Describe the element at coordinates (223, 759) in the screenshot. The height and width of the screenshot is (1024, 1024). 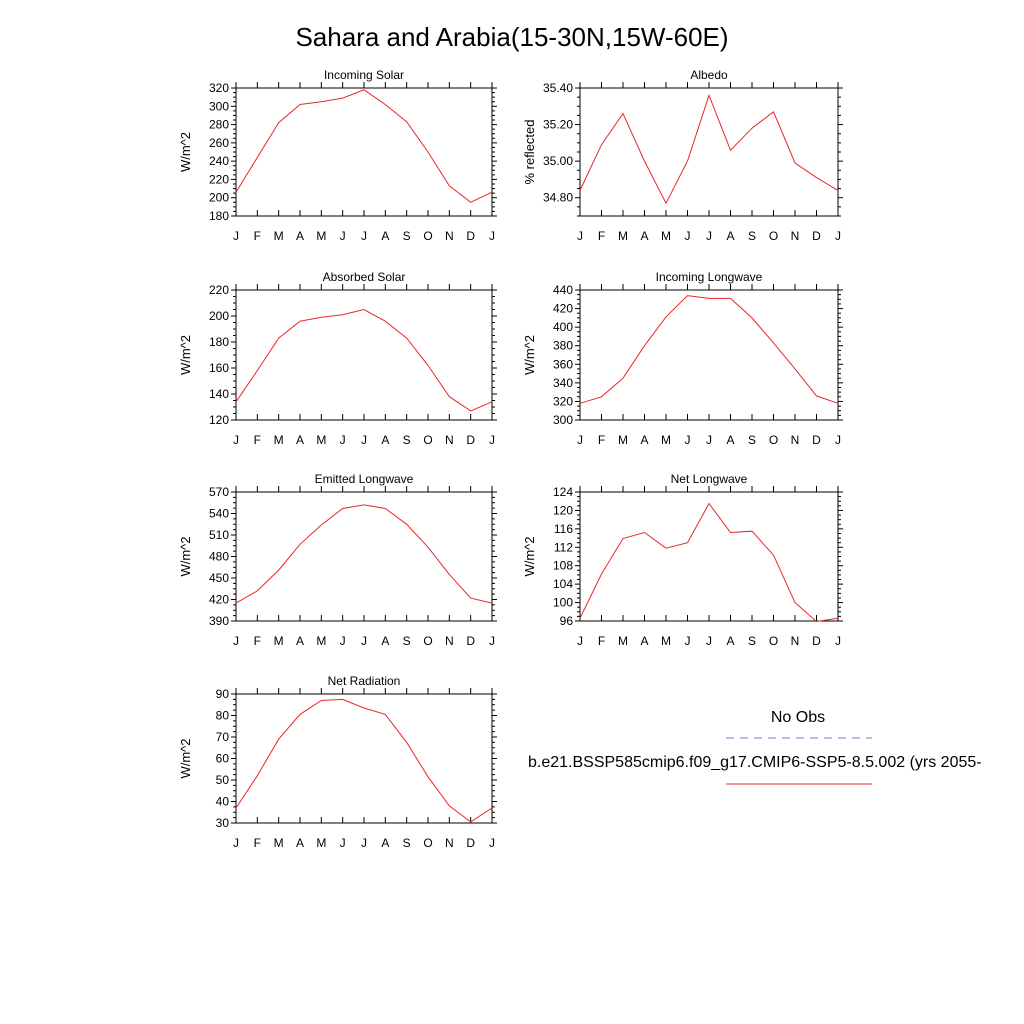
I see `y-tick-label: 60` at that location.